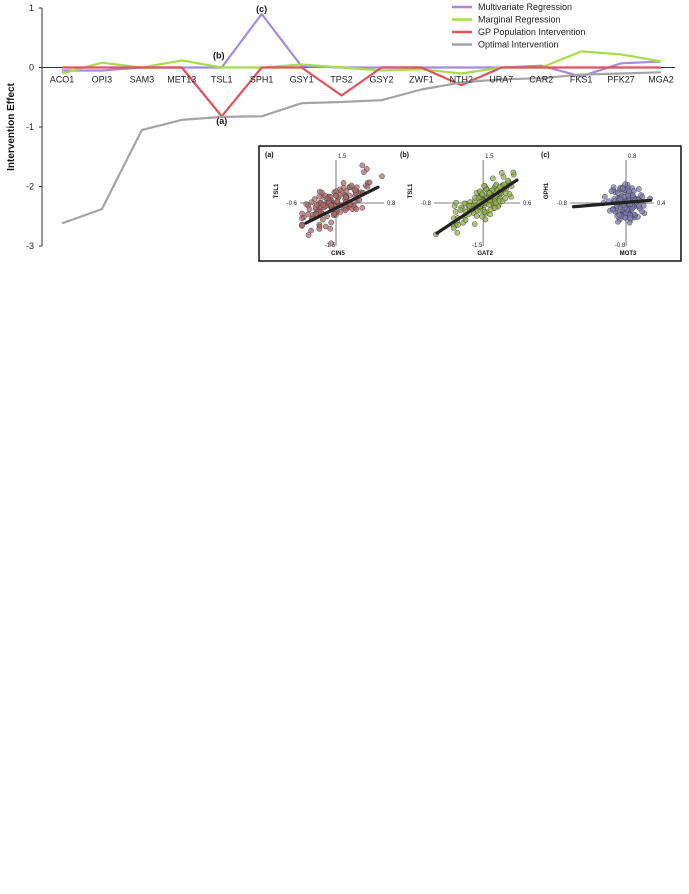 The width and height of the screenshot is (689, 894). I want to click on inset-x-tick: -0.6, so click(292, 204).